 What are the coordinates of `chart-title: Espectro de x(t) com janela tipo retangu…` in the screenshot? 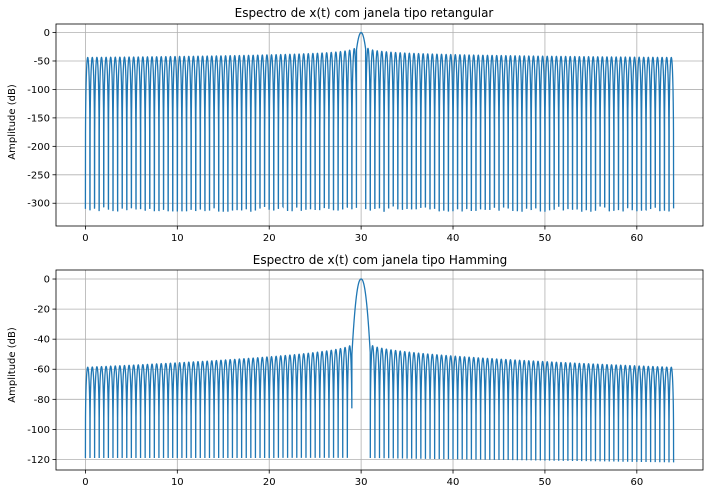 It's located at (364, 13).